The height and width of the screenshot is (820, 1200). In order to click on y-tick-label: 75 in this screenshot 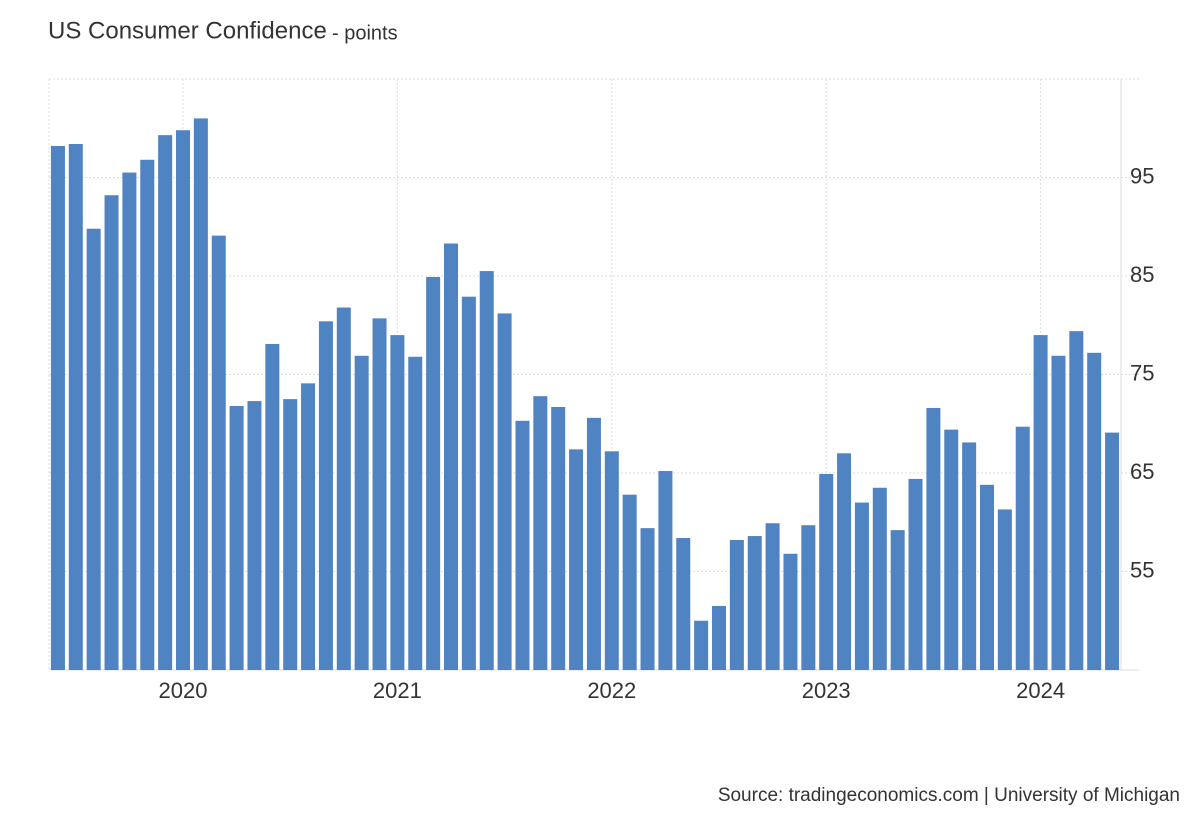, I will do `click(1142, 372)`.